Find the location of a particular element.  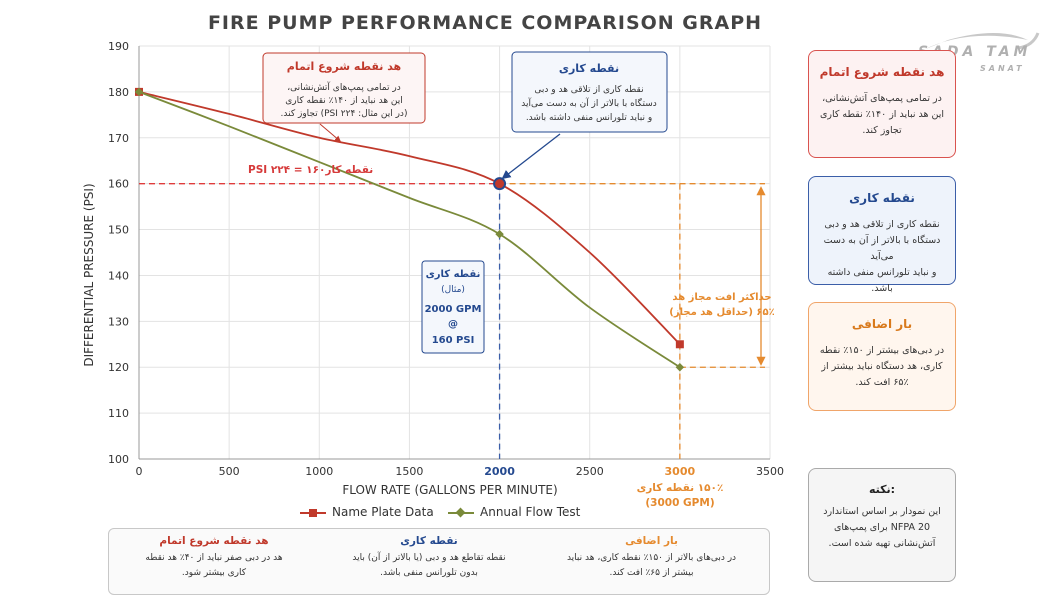

card-line: و نباید تلورانس منفی داشته باشد. is located at coordinates (882, 280).